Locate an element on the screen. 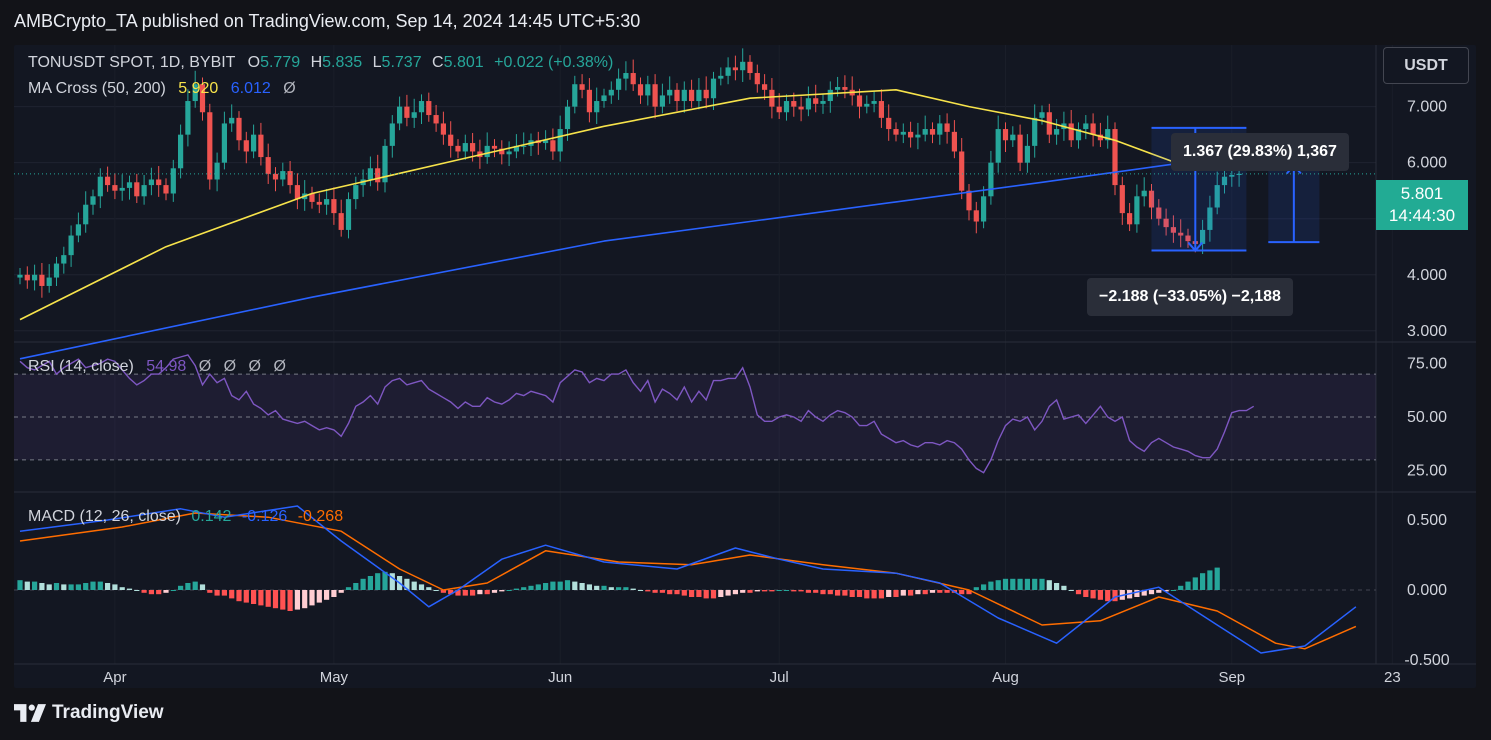  currency-button: USDT is located at coordinates (1426, 65).